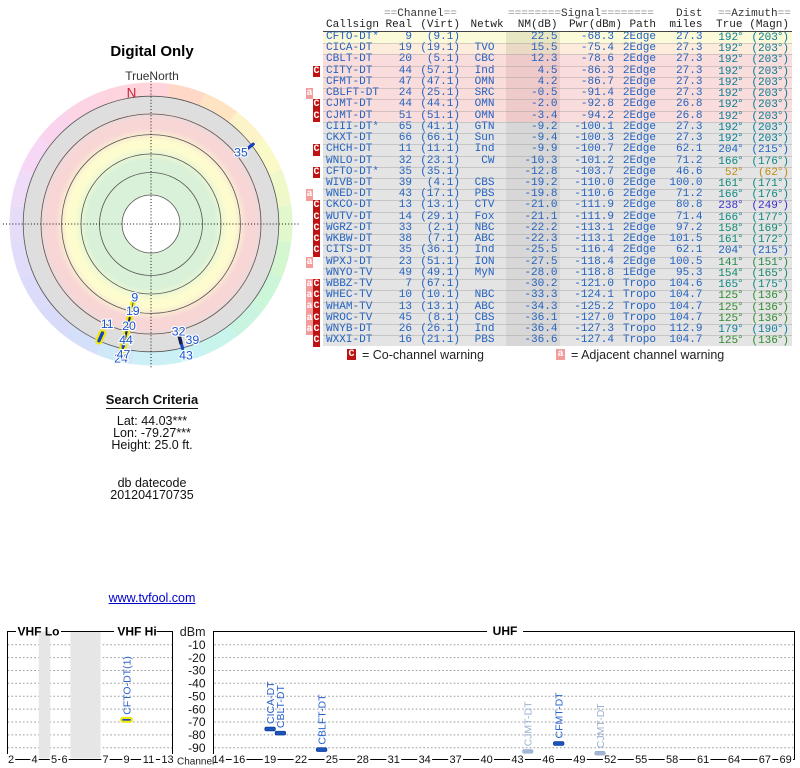 The height and width of the screenshot is (768, 800). Describe the element at coordinates (197, 684) in the screenshot. I see `svg-text: -40` at that location.